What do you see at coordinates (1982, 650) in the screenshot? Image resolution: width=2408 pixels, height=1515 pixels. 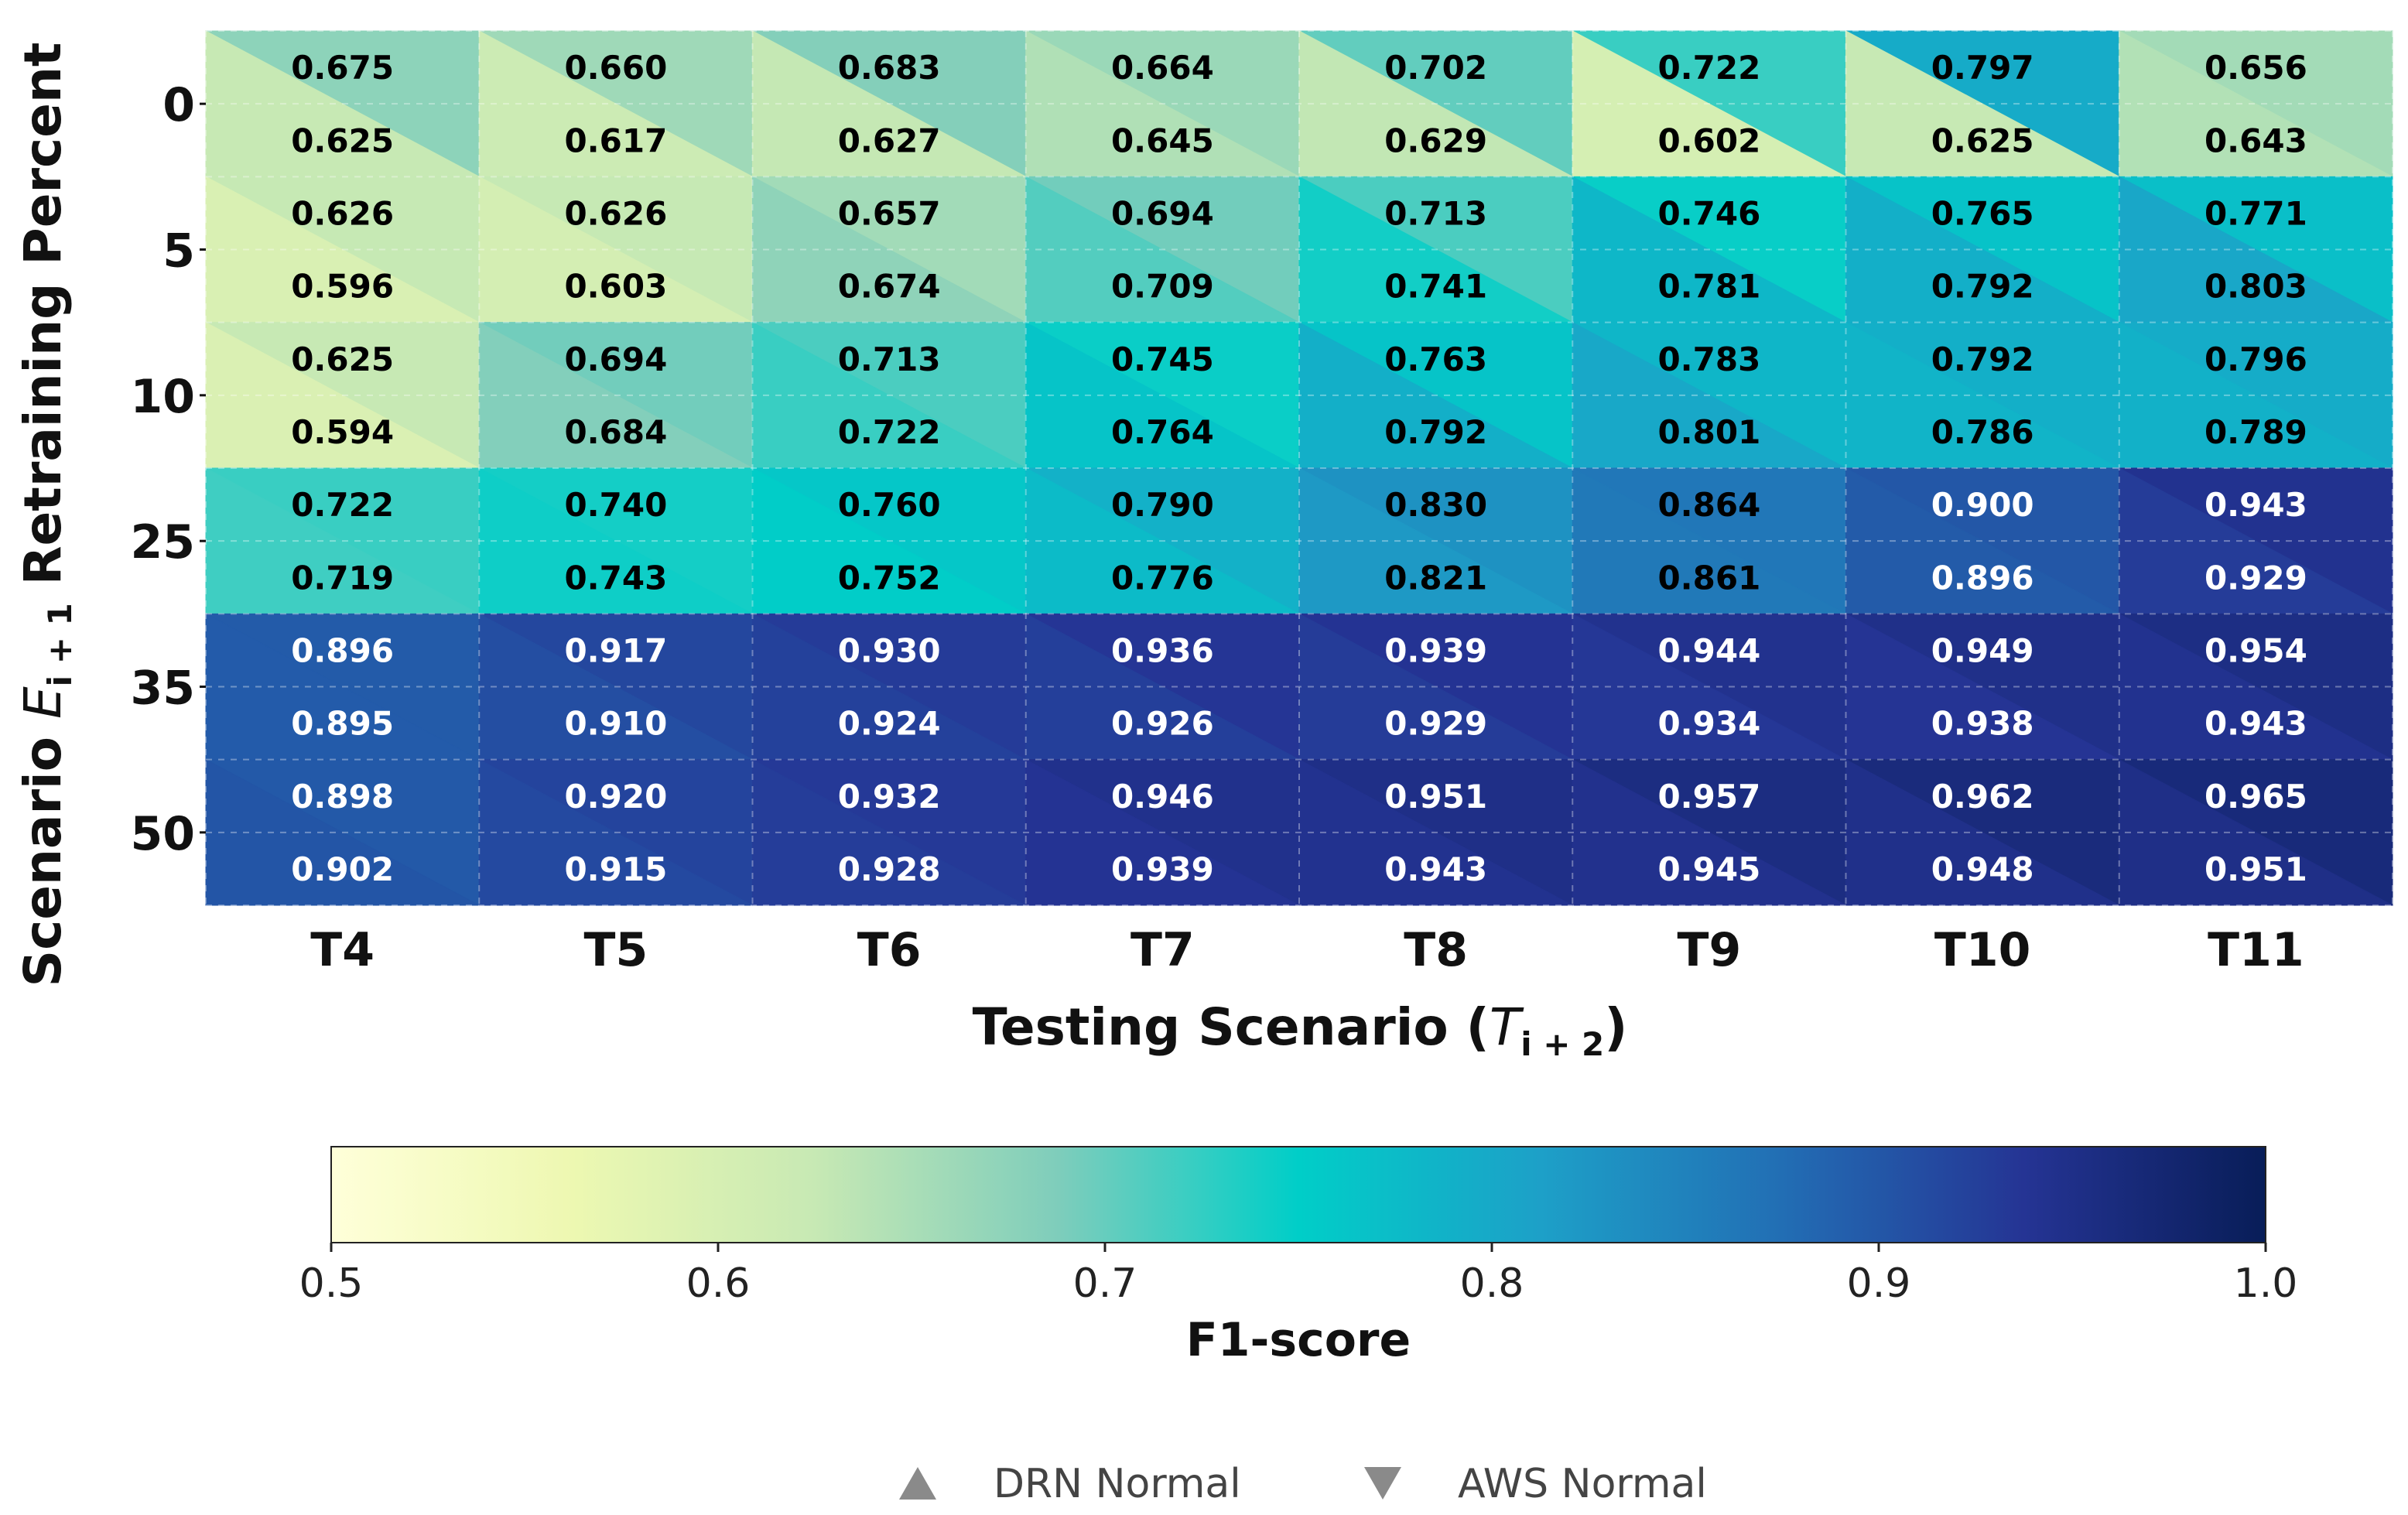 I see `value-label-upper: 0.949` at bounding box center [1982, 650].